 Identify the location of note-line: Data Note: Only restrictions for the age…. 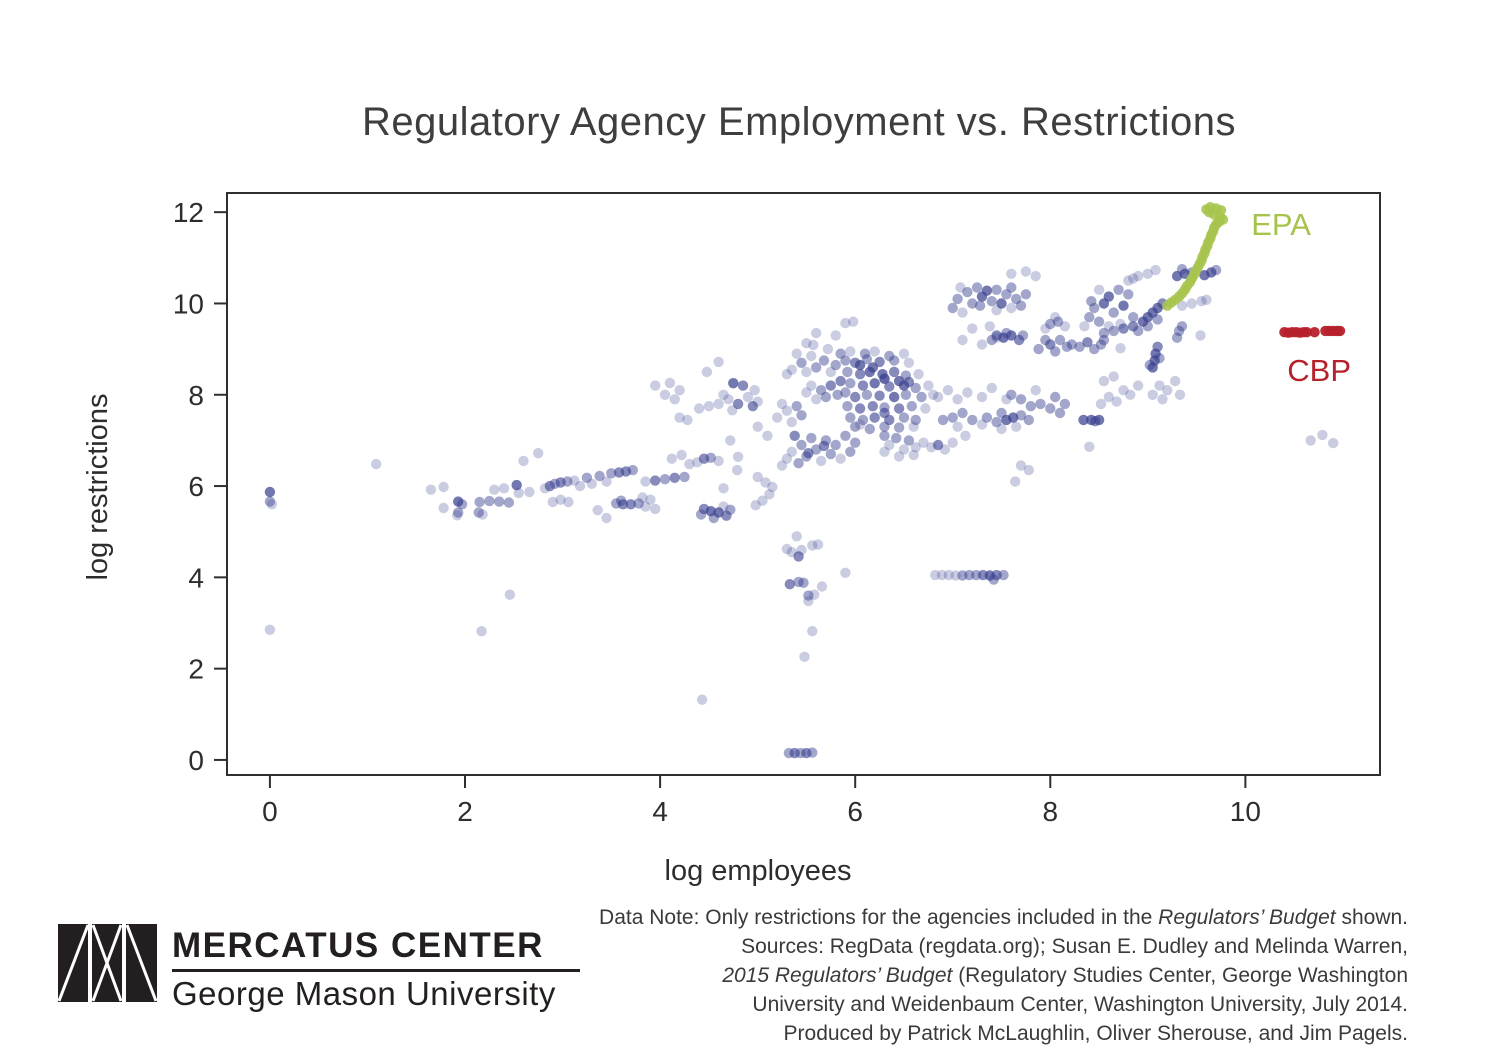
(1003, 917).